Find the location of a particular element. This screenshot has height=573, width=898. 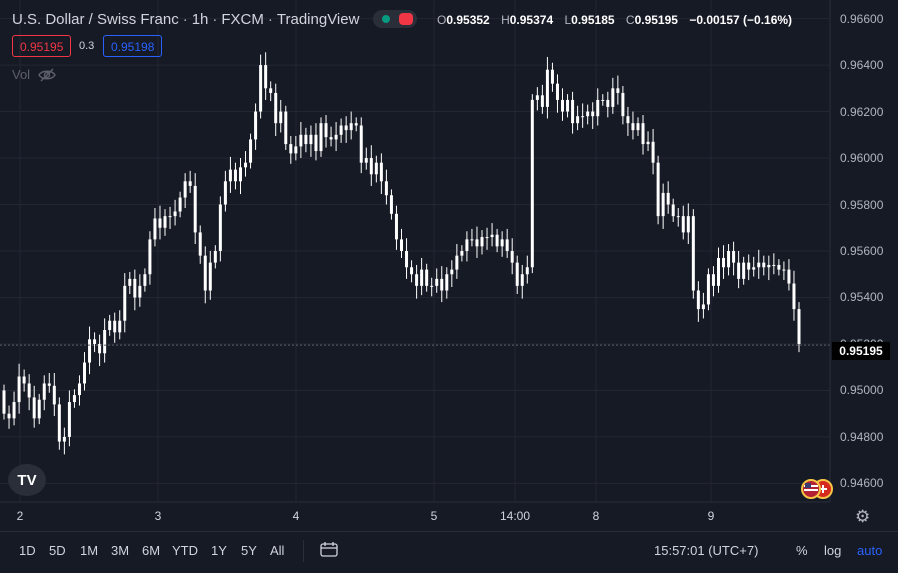

spread-value: 0.3 is located at coordinates (87, 46).